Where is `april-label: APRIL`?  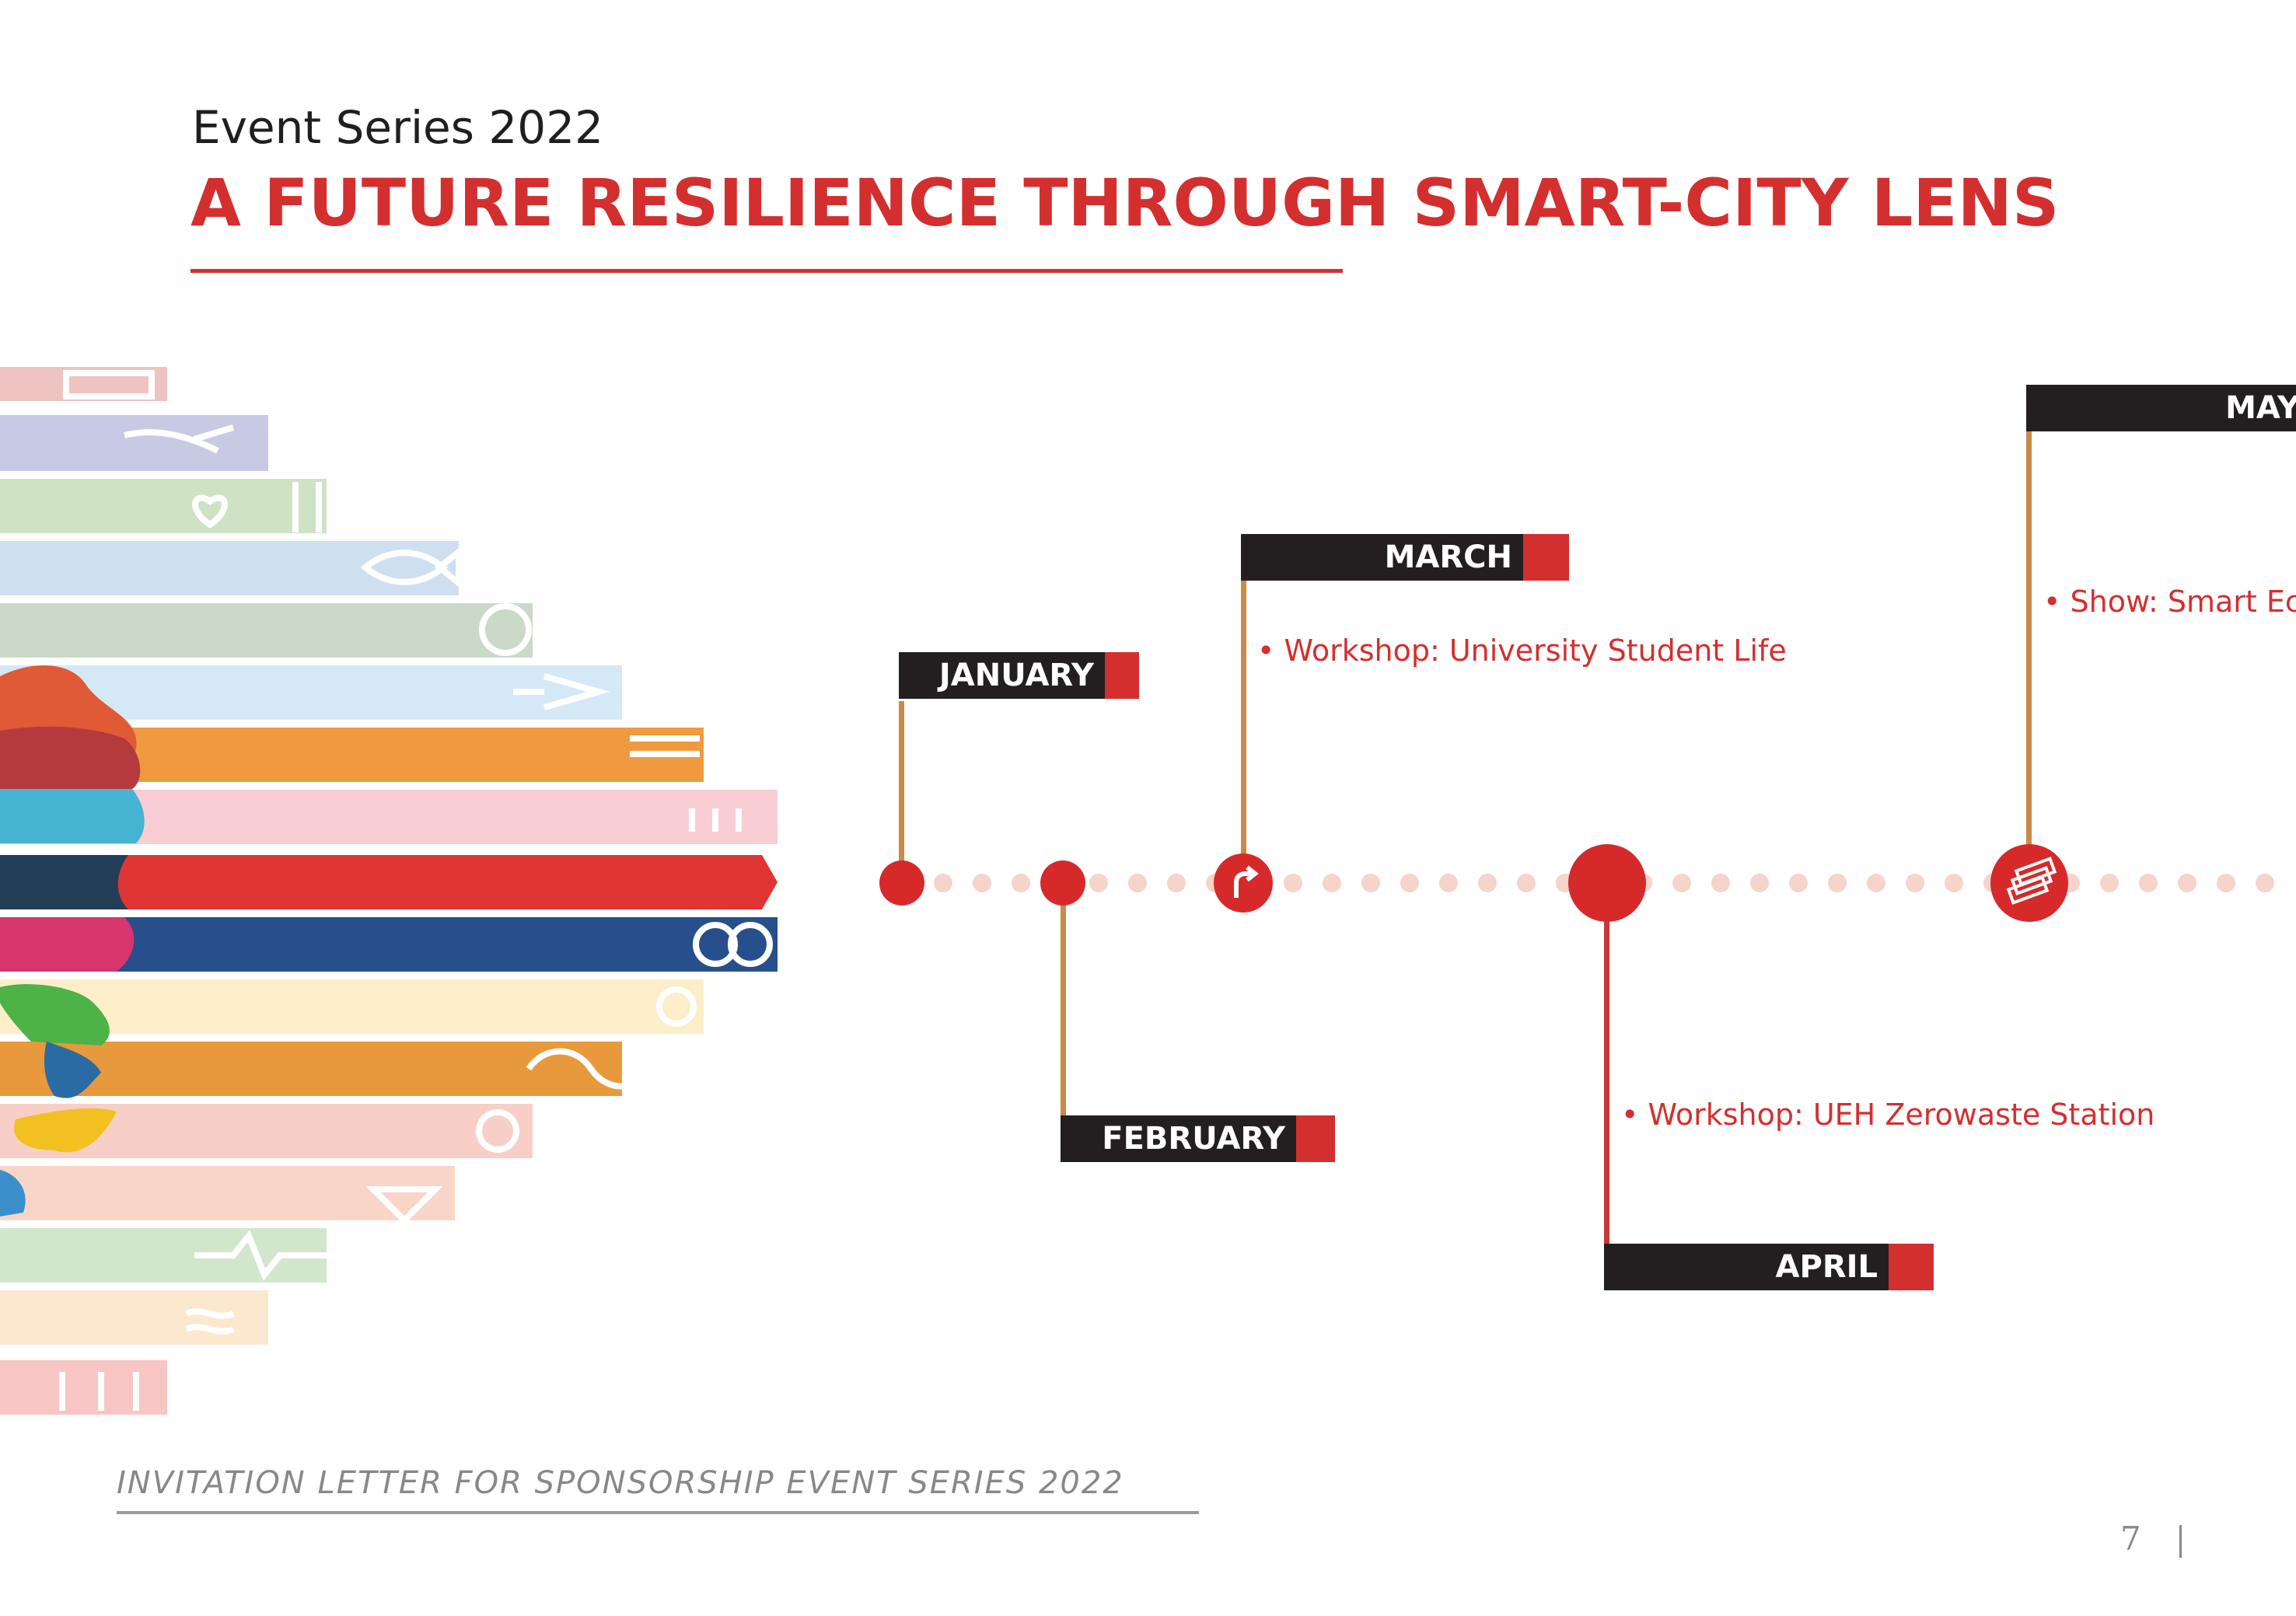
april-label: APRIL is located at coordinates (1746, 1267).